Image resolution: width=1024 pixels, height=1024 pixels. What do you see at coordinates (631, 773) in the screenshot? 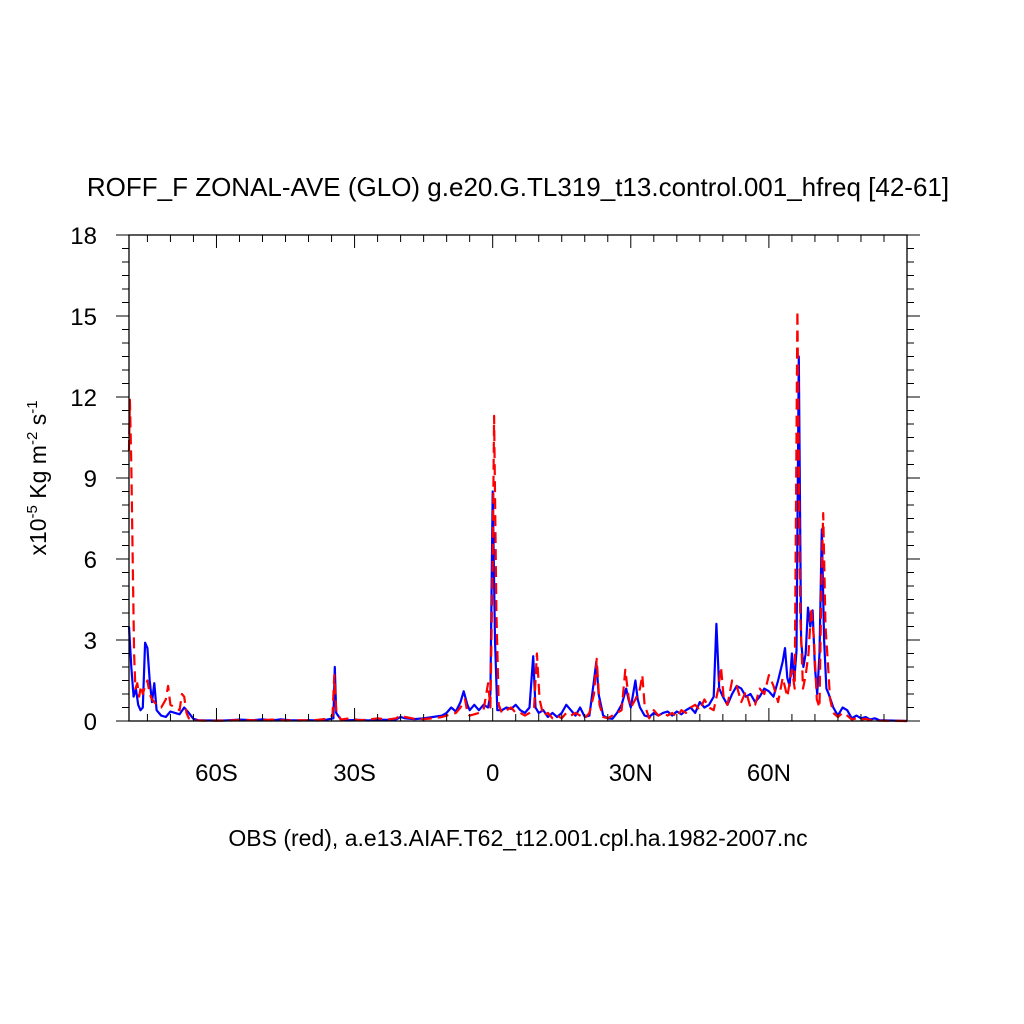
I see `x-tick-label: 30N` at bounding box center [631, 773].